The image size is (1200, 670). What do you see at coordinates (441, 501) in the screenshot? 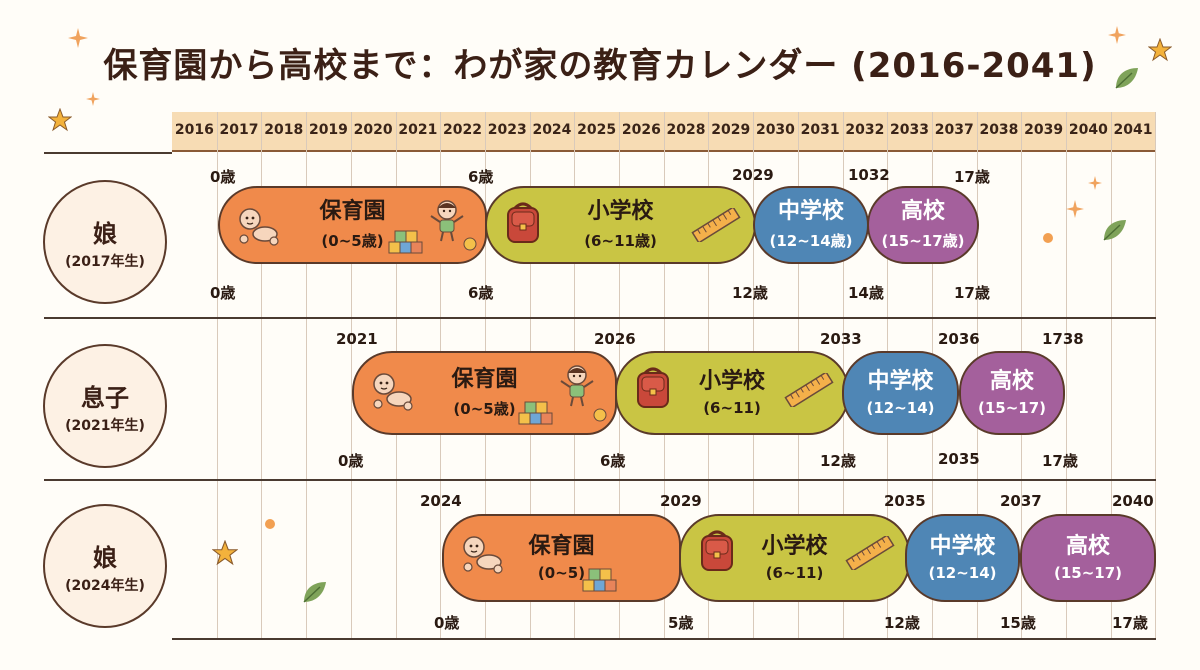
I see `milestone-year-label: 2024` at bounding box center [441, 501].